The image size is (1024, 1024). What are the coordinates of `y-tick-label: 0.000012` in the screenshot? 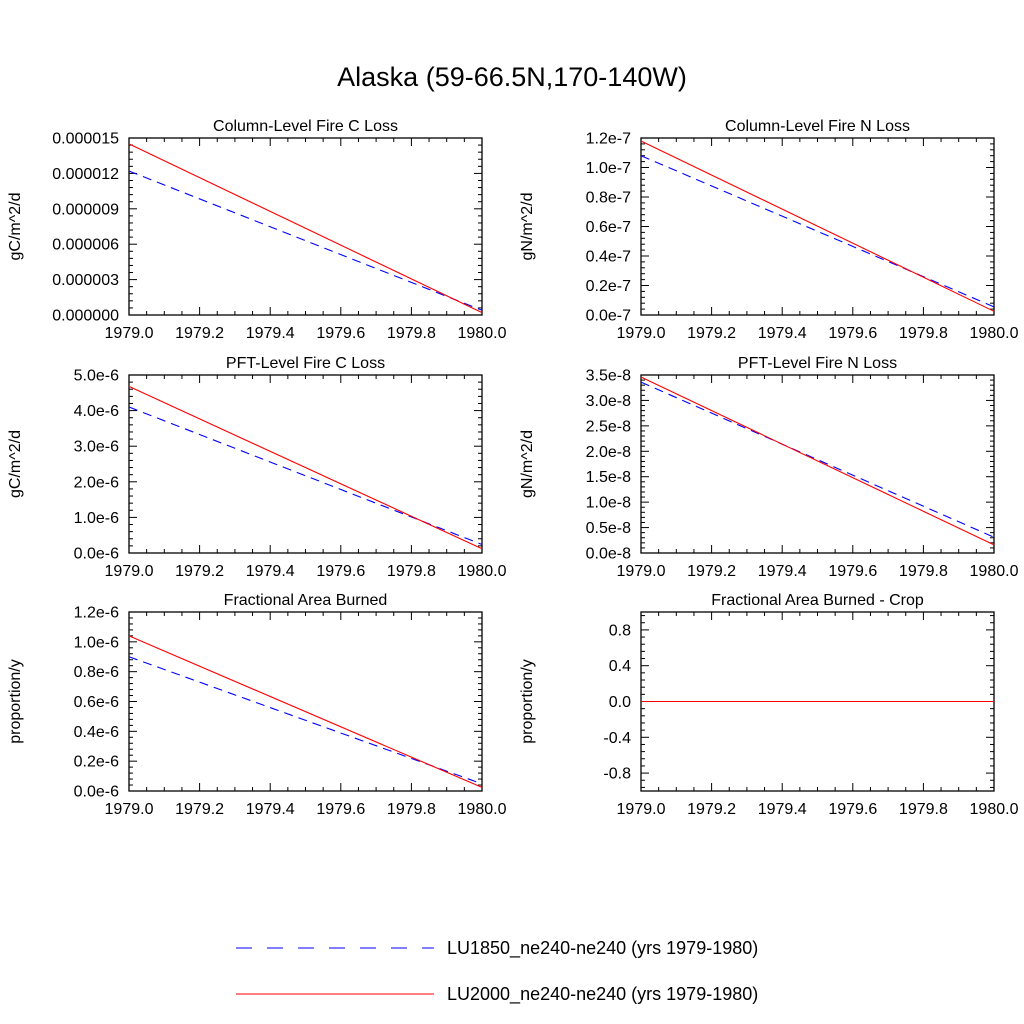 It's located at (85, 174).